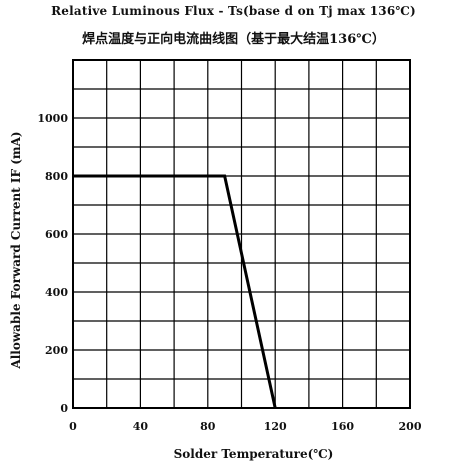 The image size is (467, 468). Describe the element at coordinates (254, 454) in the screenshot. I see `x-axis-label: Solder Temperature(℃)` at that location.